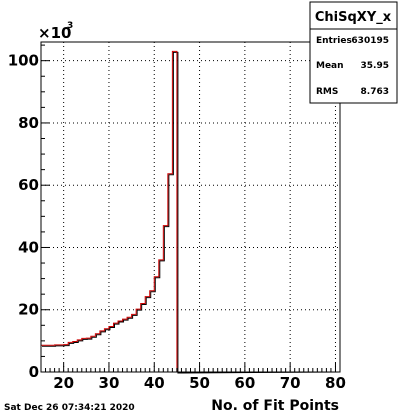  Describe the element at coordinates (28, 310) in the screenshot. I see `y-tick-label: 20` at that location.